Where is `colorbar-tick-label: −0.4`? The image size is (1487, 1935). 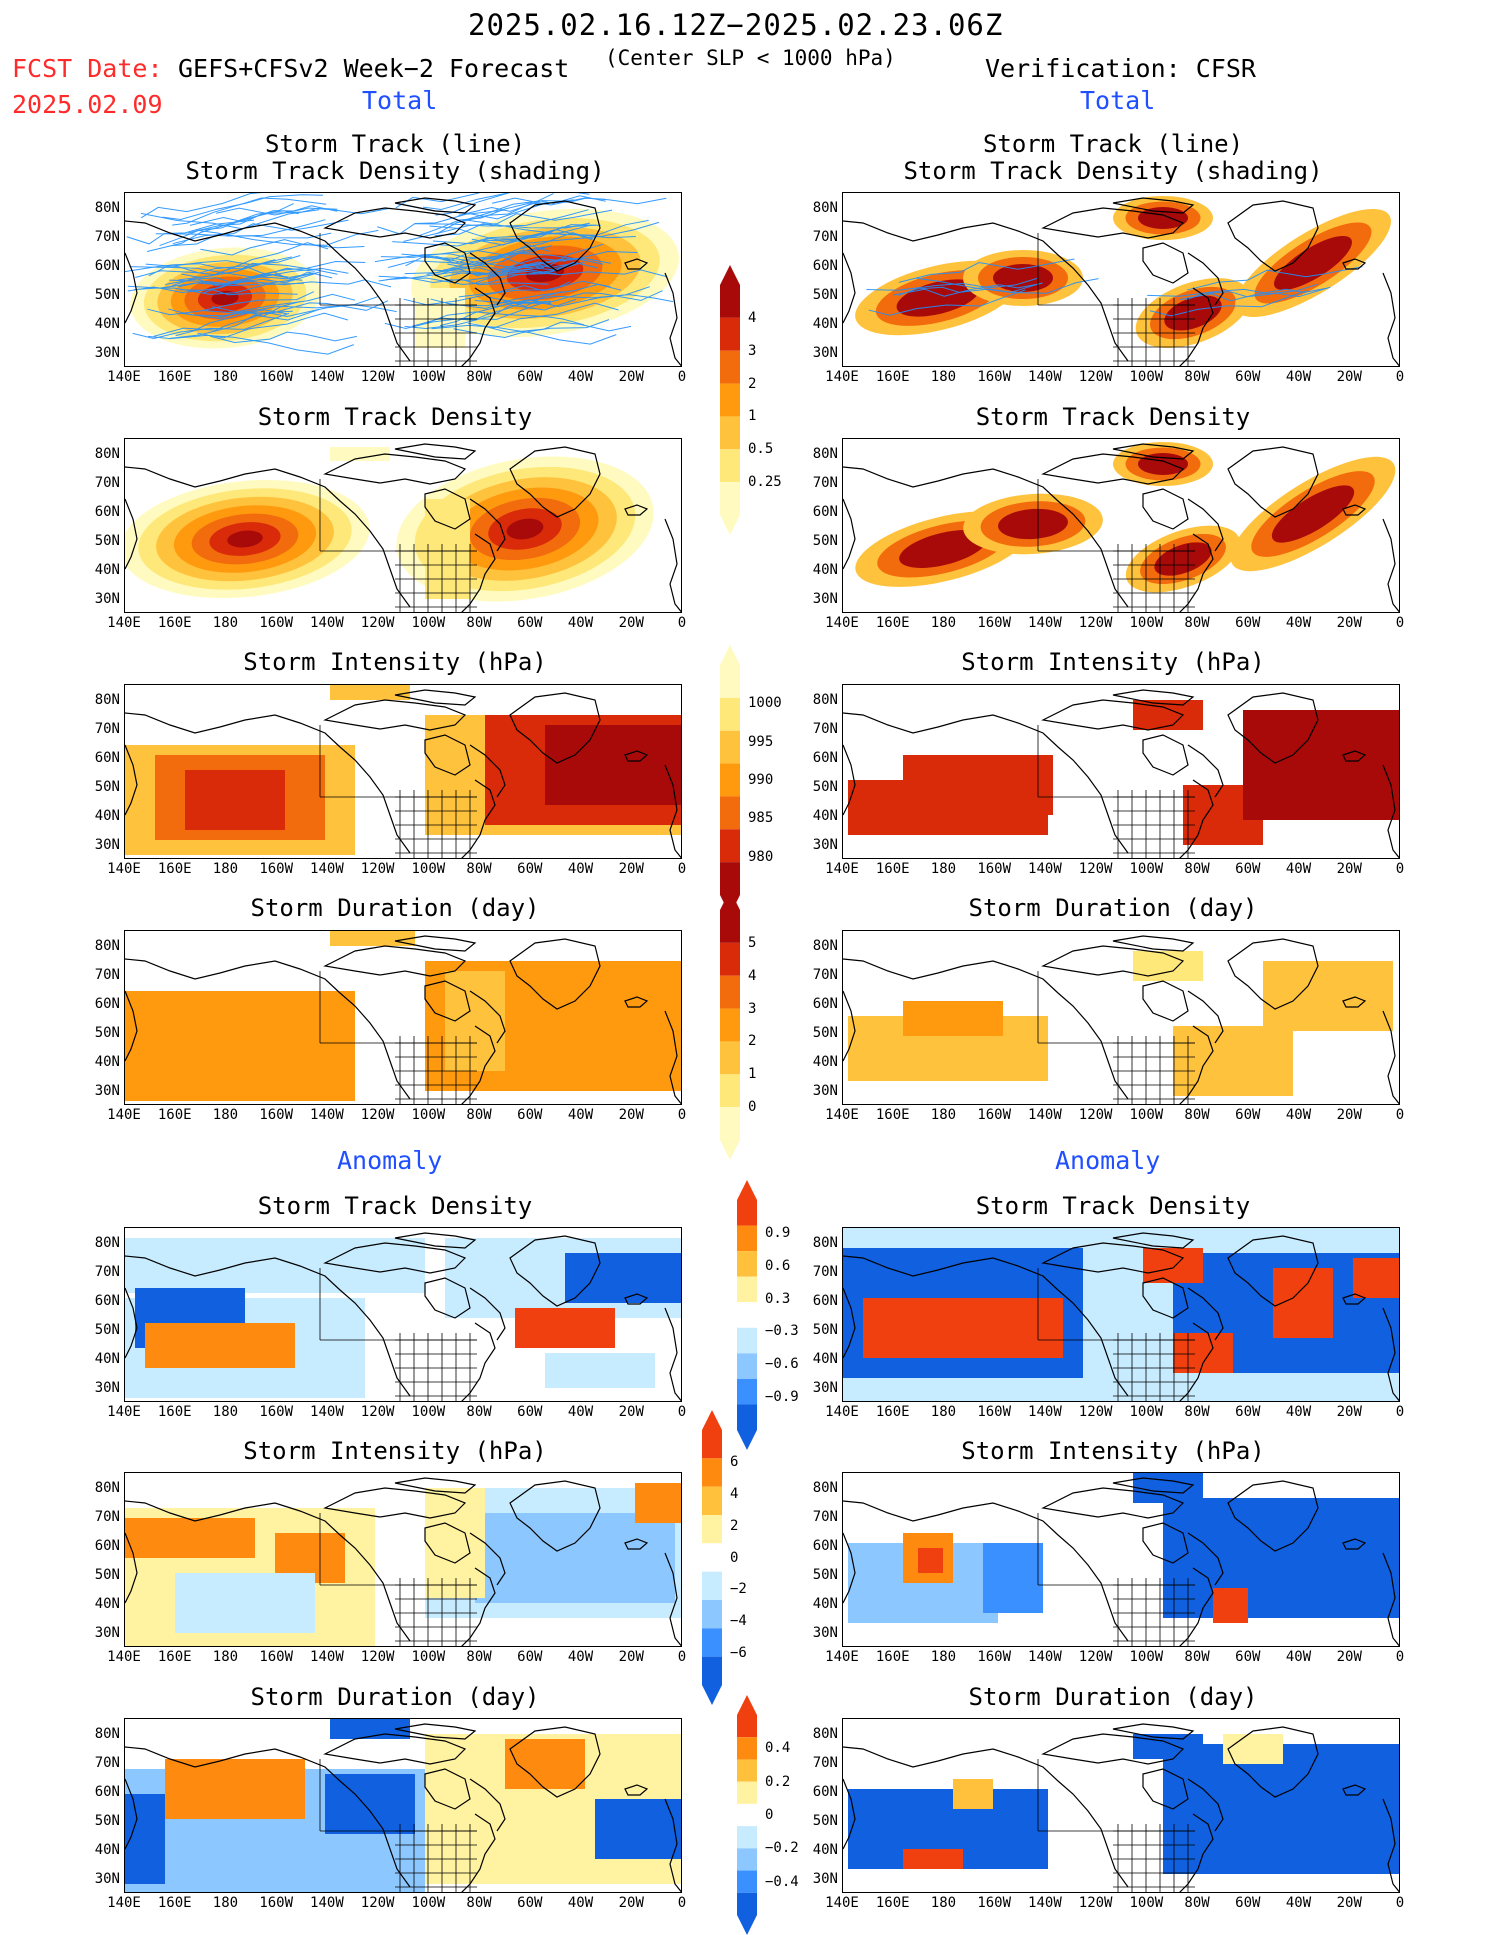
colorbar-tick-label: −0.4 is located at coordinates (782, 1881).